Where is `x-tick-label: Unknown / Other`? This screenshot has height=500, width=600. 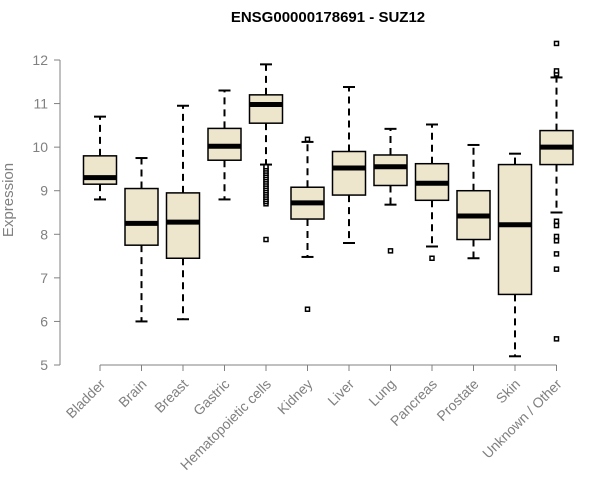 x-tick-label: Unknown / Other is located at coordinates (522, 419).